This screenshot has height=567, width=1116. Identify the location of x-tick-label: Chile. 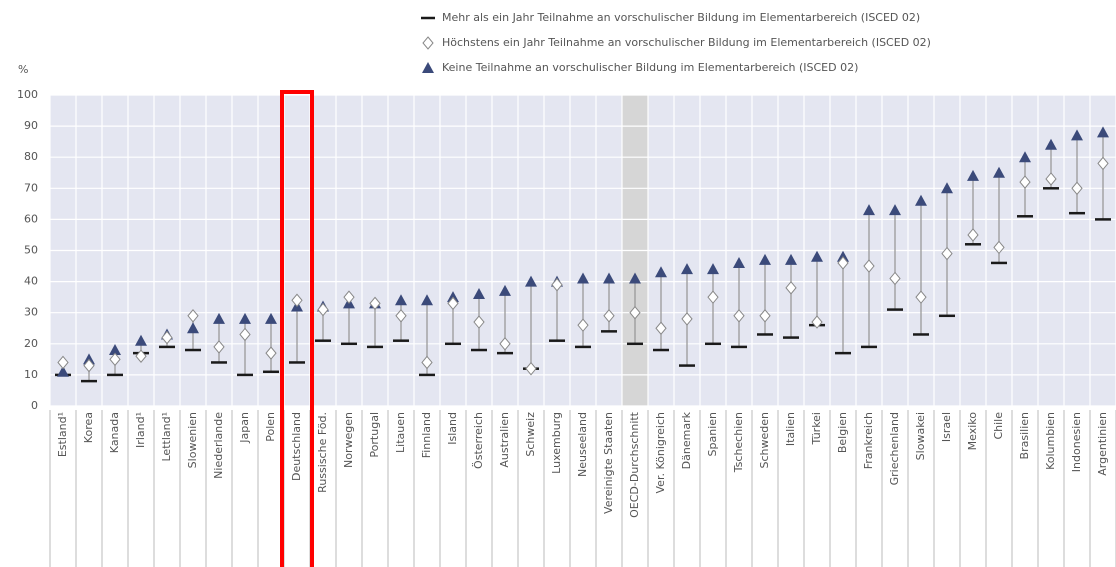
(998, 426).